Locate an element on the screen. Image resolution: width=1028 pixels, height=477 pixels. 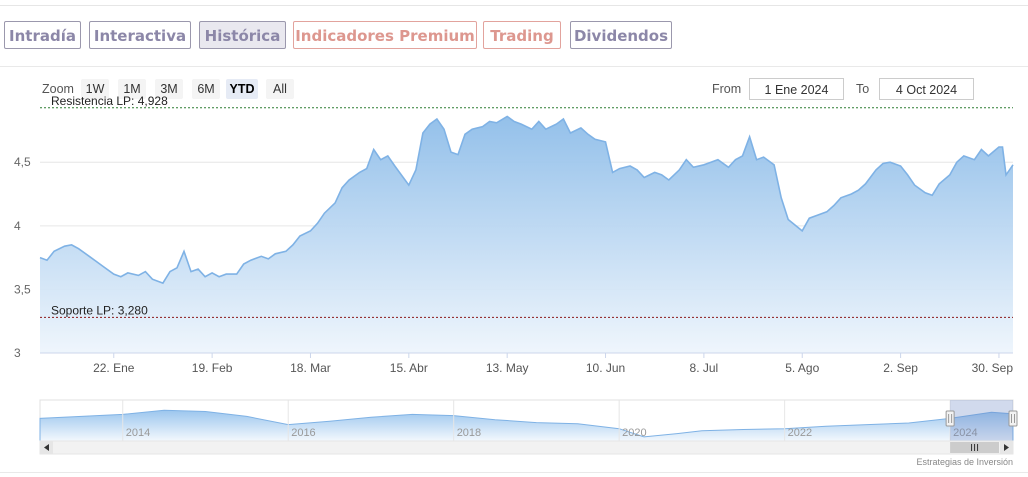
to-label: To is located at coordinates (863, 89).